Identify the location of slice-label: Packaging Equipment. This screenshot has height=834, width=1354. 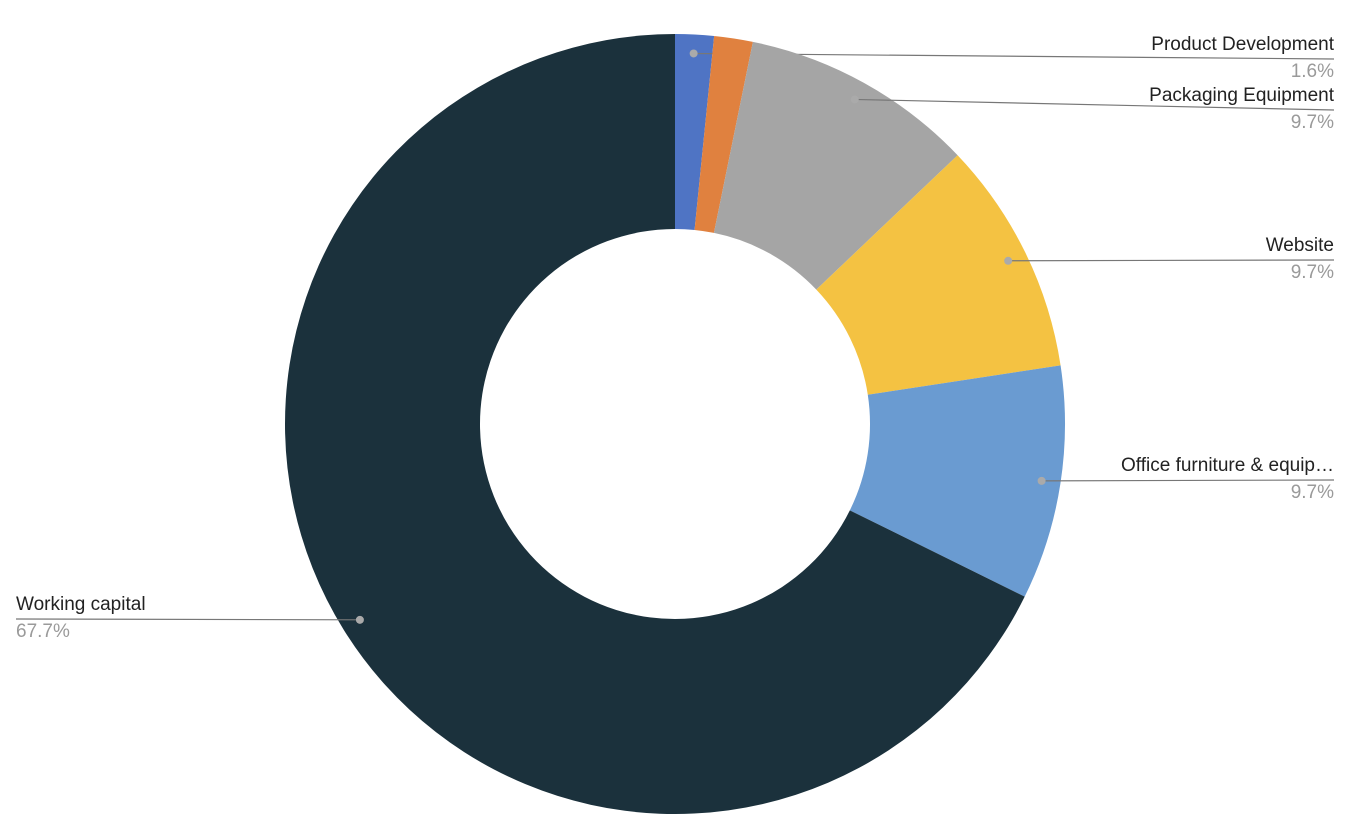
(1242, 95).